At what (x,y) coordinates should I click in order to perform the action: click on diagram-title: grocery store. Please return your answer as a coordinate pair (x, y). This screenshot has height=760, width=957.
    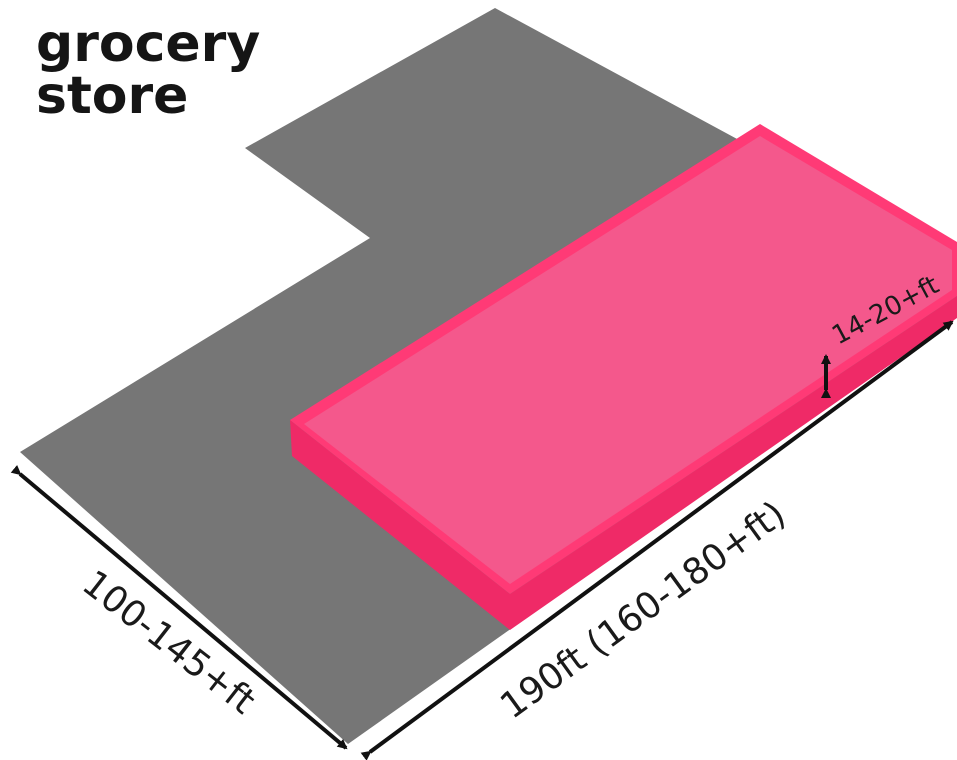
    Looking at the image, I should click on (151, 72).